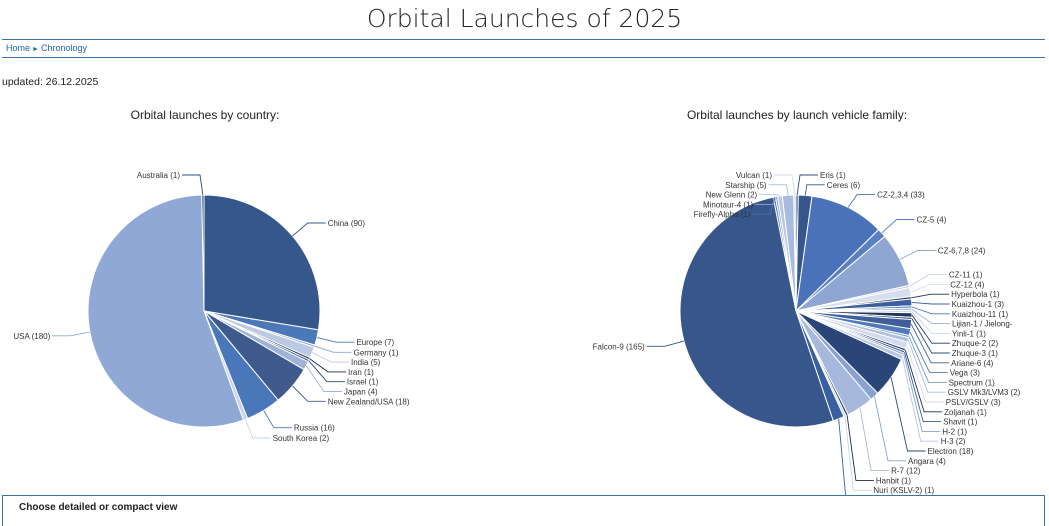 The image size is (1049, 526). What do you see at coordinates (193, 185) in the screenshot?
I see `leader-line-australia` at bounding box center [193, 185].